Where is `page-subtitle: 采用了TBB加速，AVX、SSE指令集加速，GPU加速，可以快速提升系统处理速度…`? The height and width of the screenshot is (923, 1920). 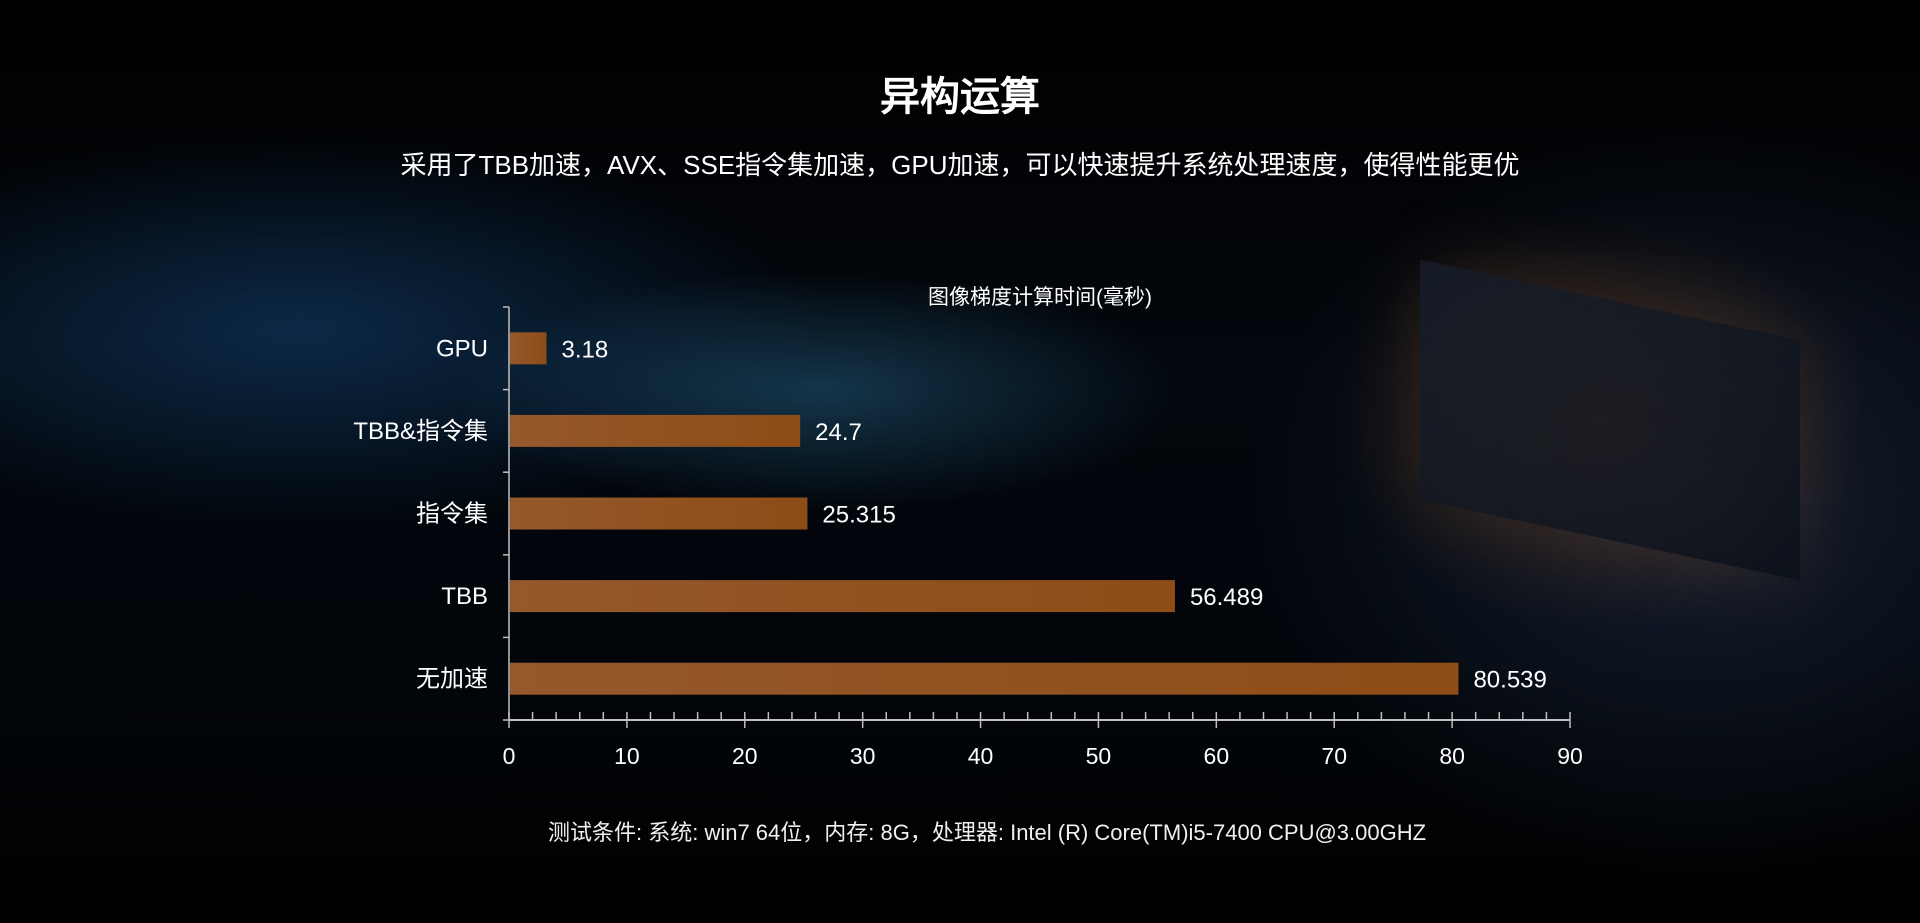
page-subtitle: 采用了TBB加速，AVX、SSE指令集加速，GPU加速，可以快速提升系统处理速度… is located at coordinates (960, 165).